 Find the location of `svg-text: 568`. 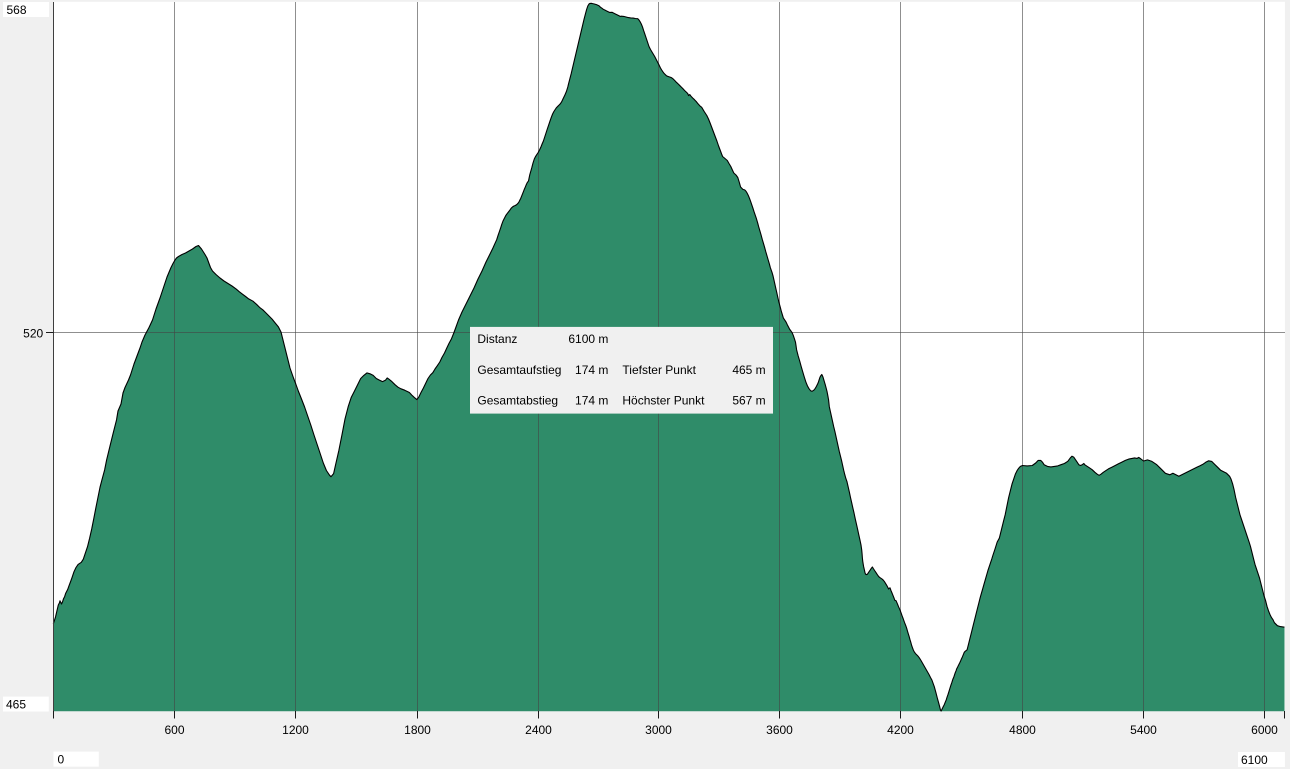

svg-text: 568 is located at coordinates (17, 10).